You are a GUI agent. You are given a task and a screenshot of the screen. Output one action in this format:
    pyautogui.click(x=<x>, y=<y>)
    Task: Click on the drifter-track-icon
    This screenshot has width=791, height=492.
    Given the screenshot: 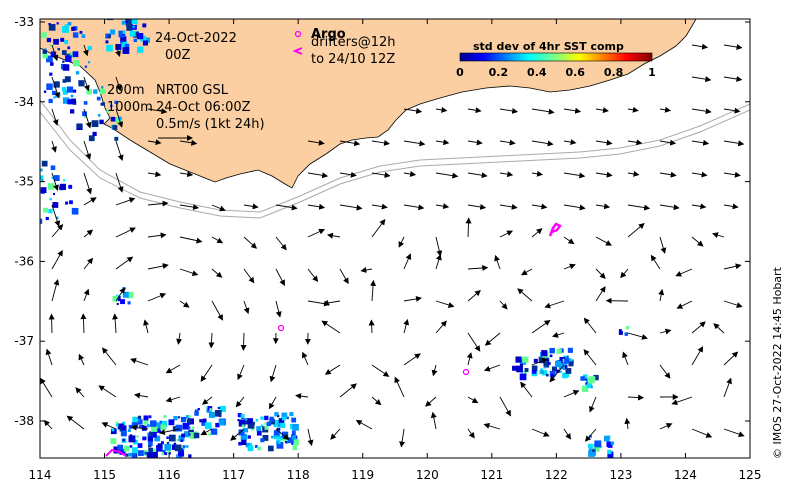 What is the action you would take?
    pyautogui.click(x=297, y=51)
    